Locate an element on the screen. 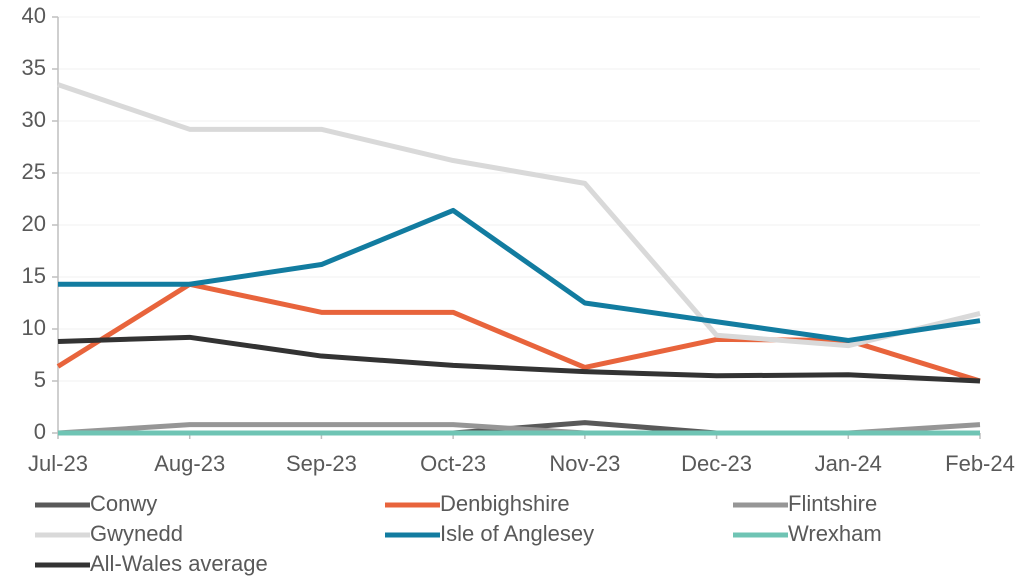 The width and height of the screenshot is (1022, 581). legend-label: Flintshire is located at coordinates (832, 503).